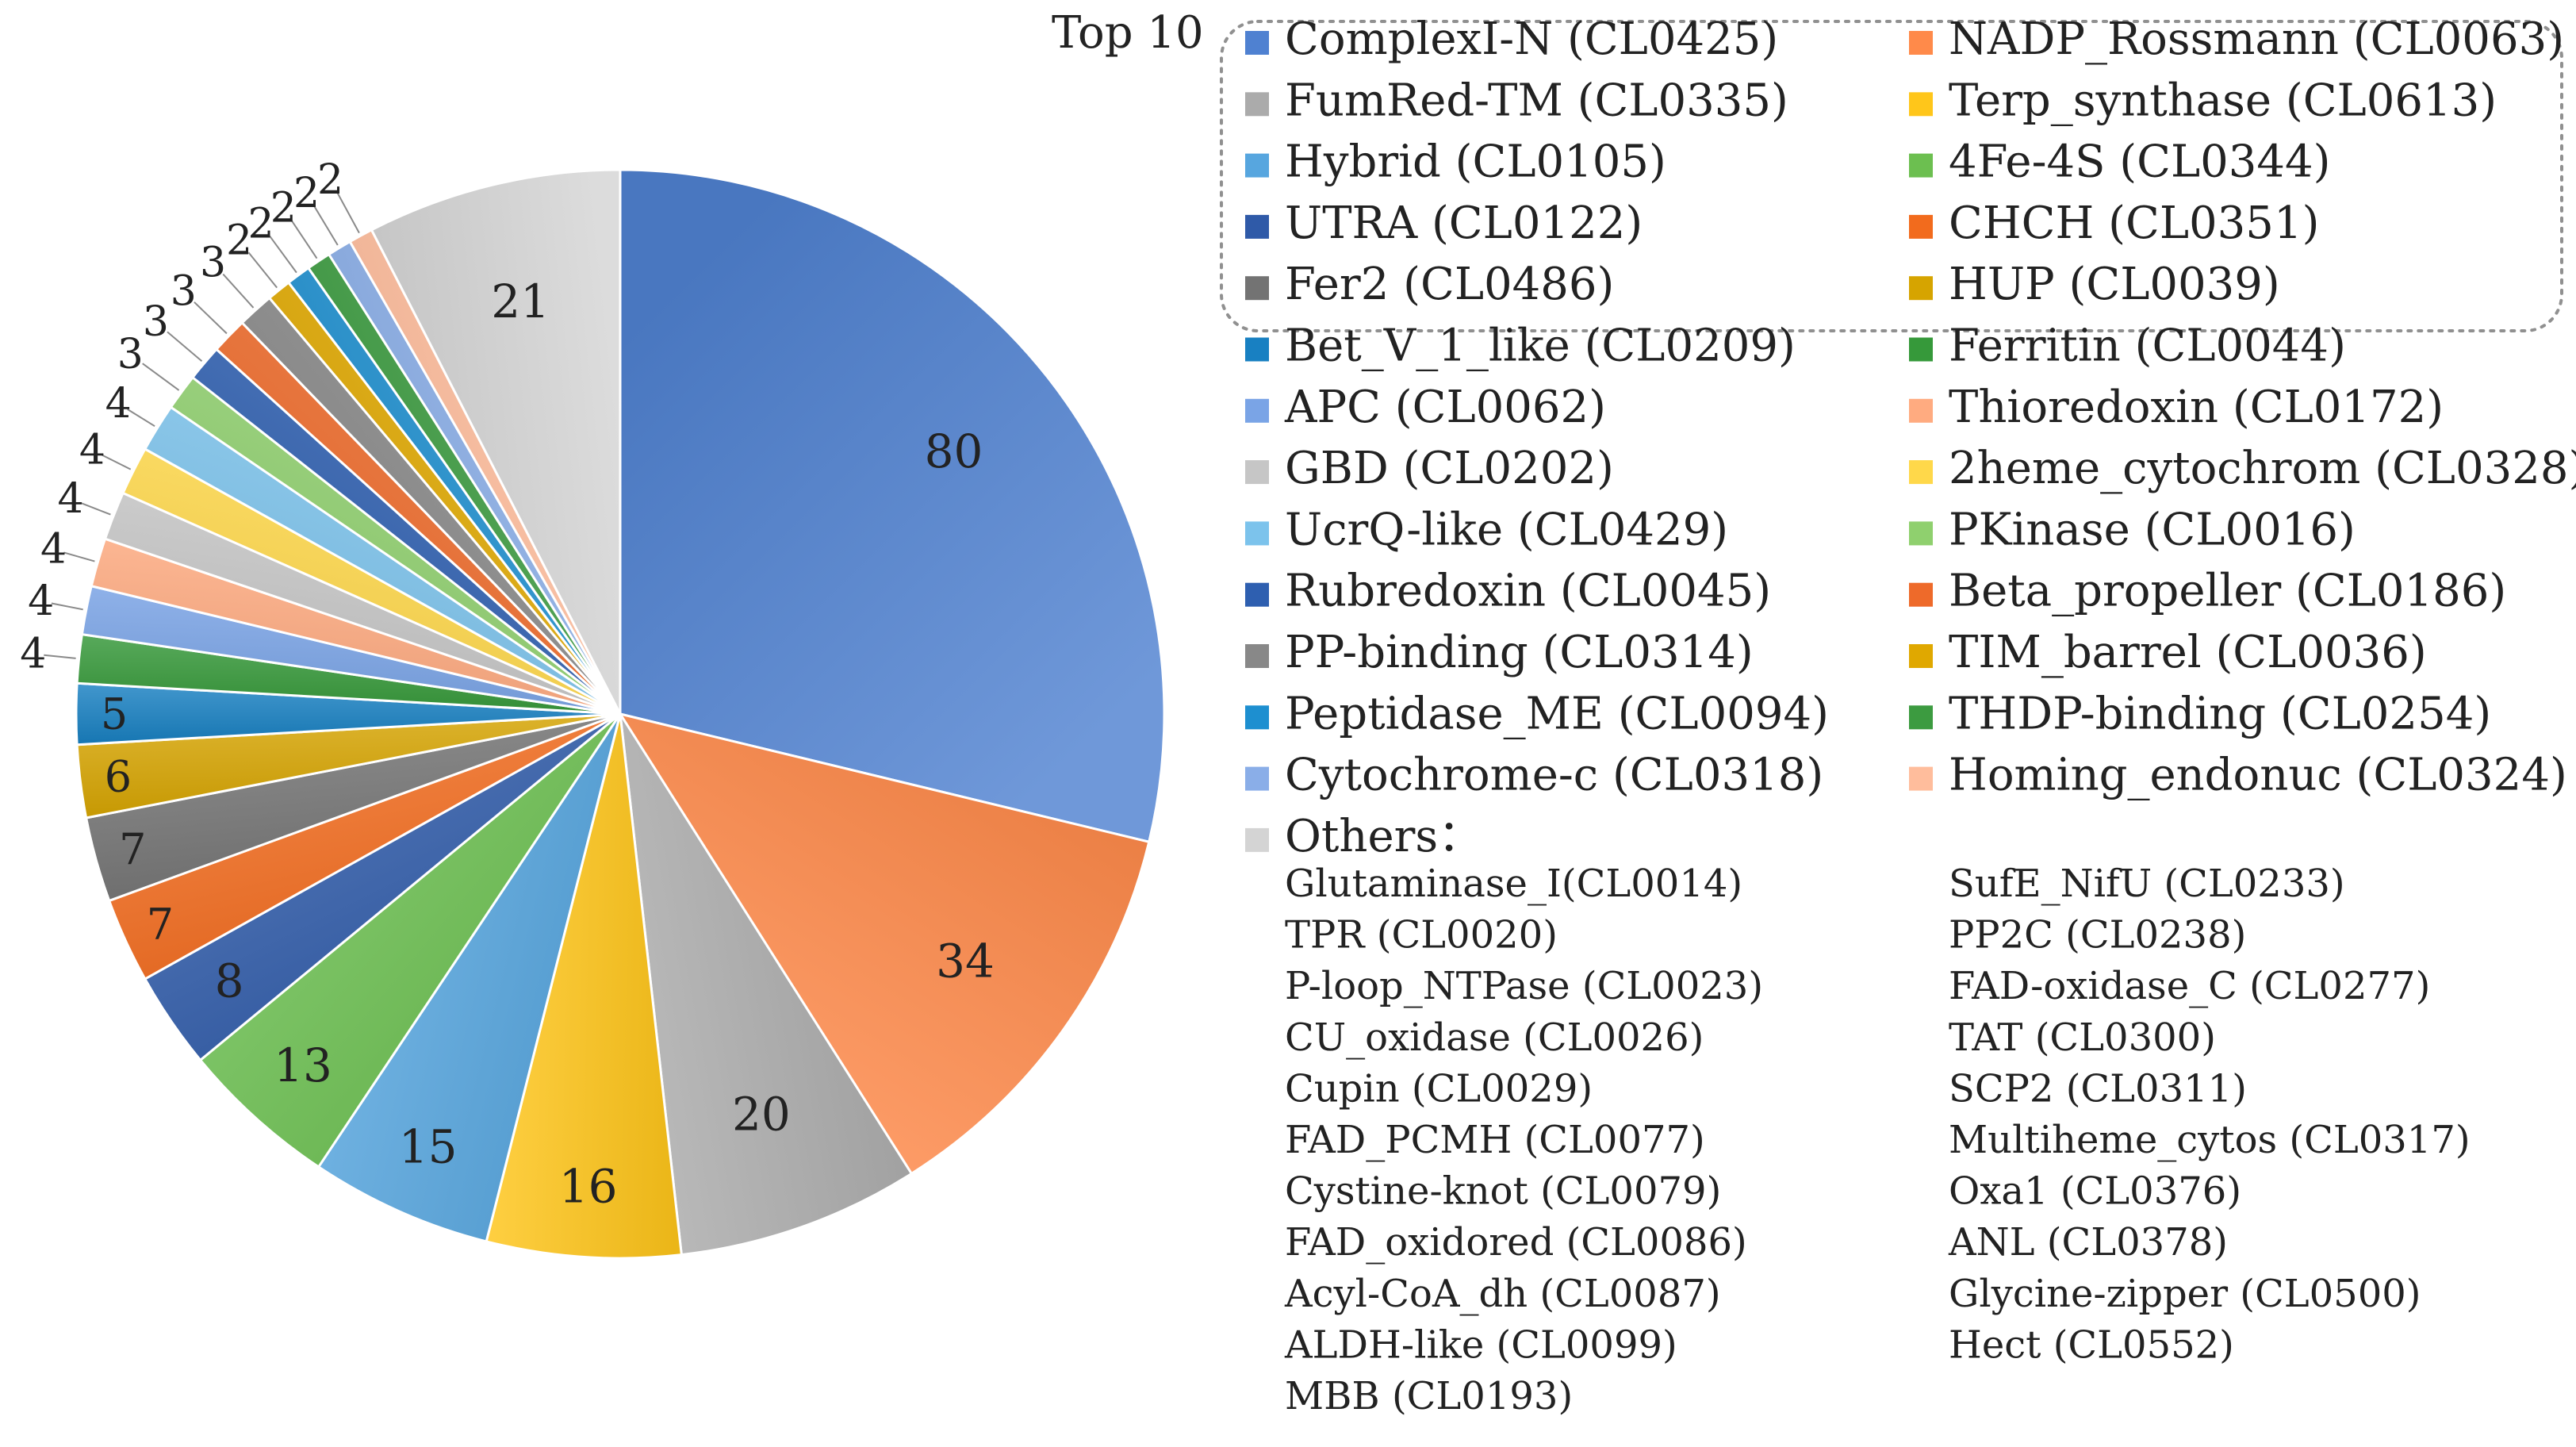 The height and width of the screenshot is (1447, 2576). I want to click on data-label-fer2-cl0486: 7, so click(132, 849).